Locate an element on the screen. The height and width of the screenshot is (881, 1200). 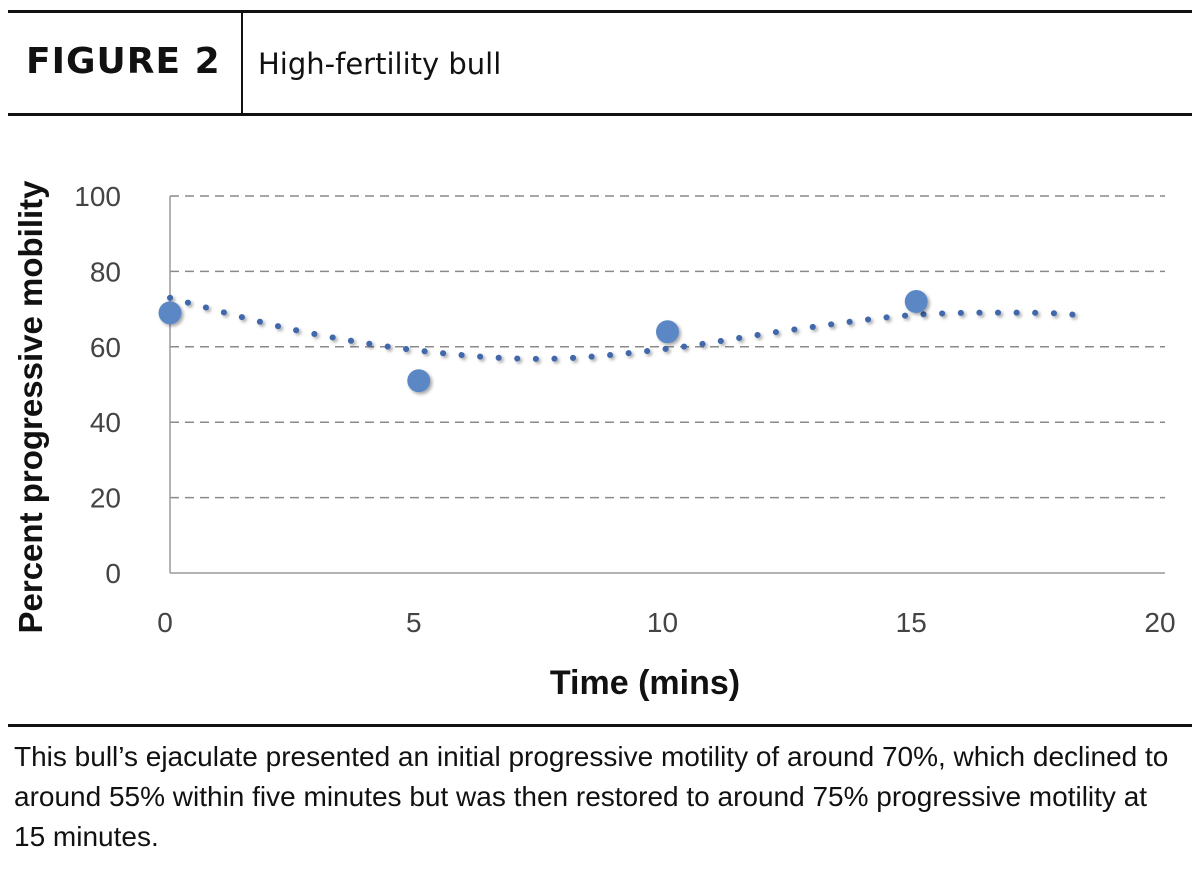
x-tick-label: 10 is located at coordinates (662, 622).